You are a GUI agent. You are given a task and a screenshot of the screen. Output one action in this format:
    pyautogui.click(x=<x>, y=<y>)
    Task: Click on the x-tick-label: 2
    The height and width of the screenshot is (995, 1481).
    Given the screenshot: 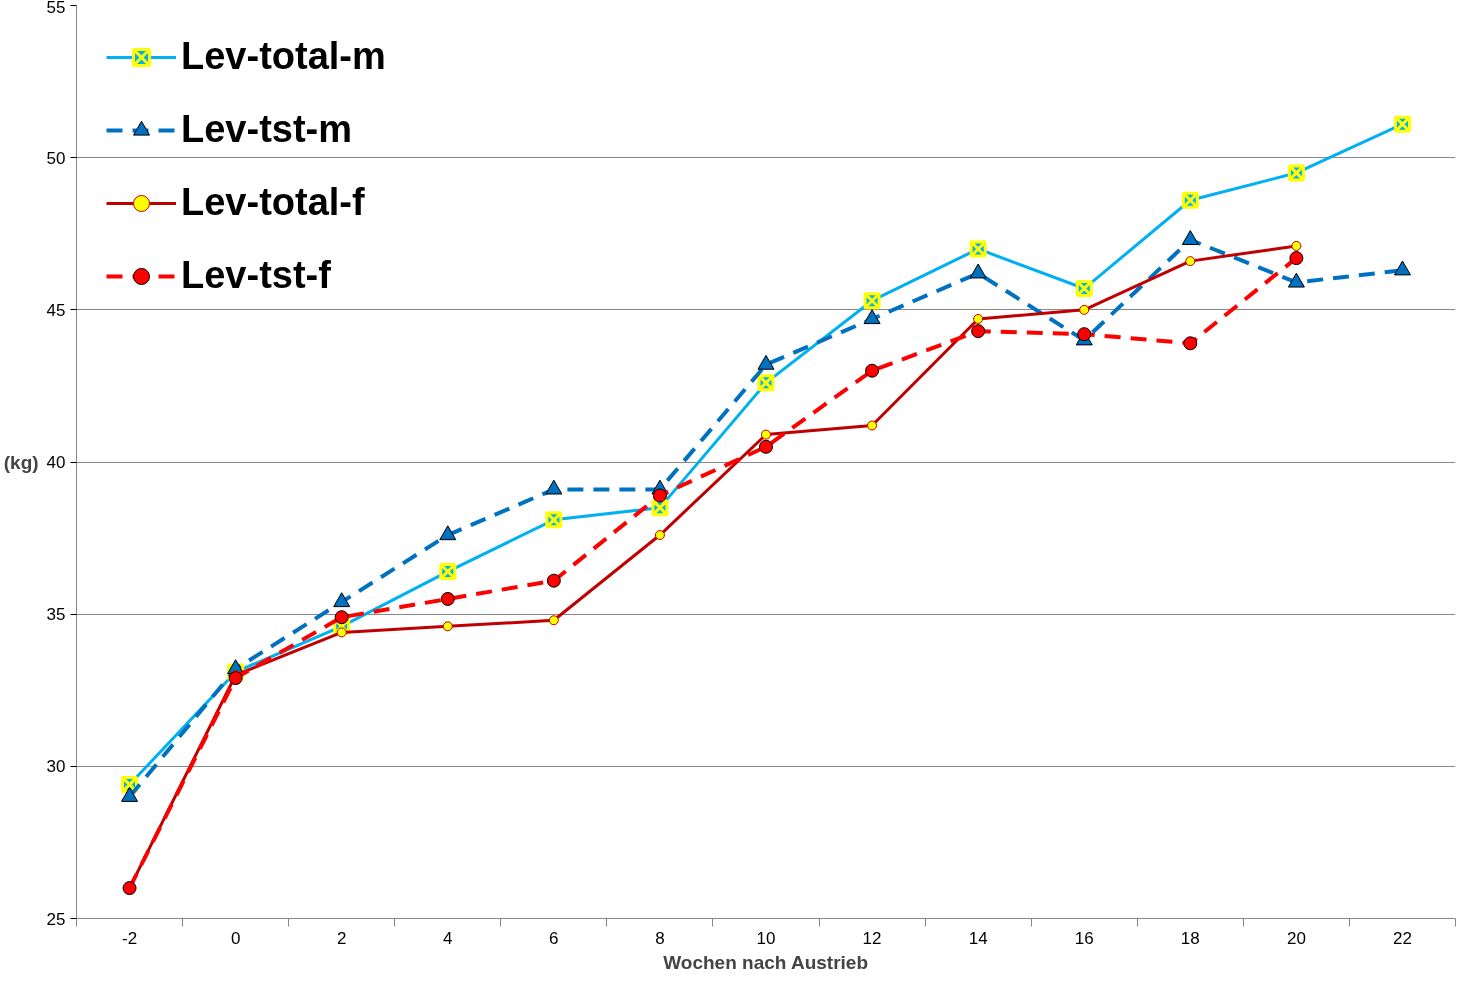 What is the action you would take?
    pyautogui.click(x=341, y=938)
    